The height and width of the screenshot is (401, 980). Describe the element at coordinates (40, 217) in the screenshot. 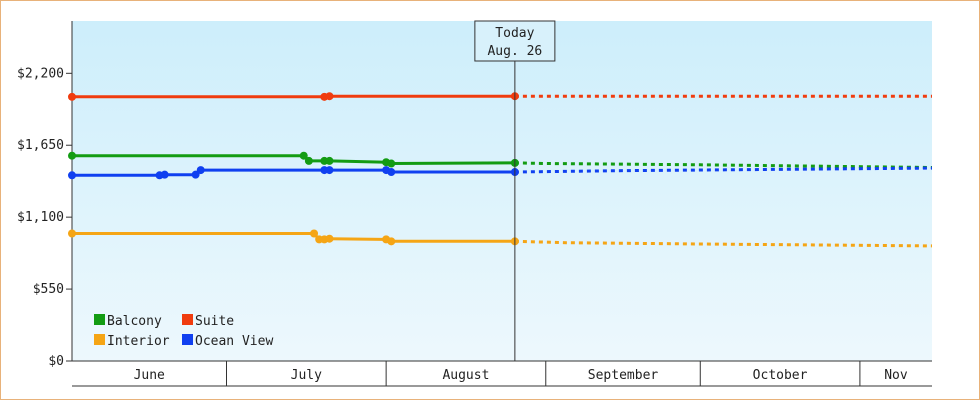

I see `y-tick-label: $1,100` at that location.